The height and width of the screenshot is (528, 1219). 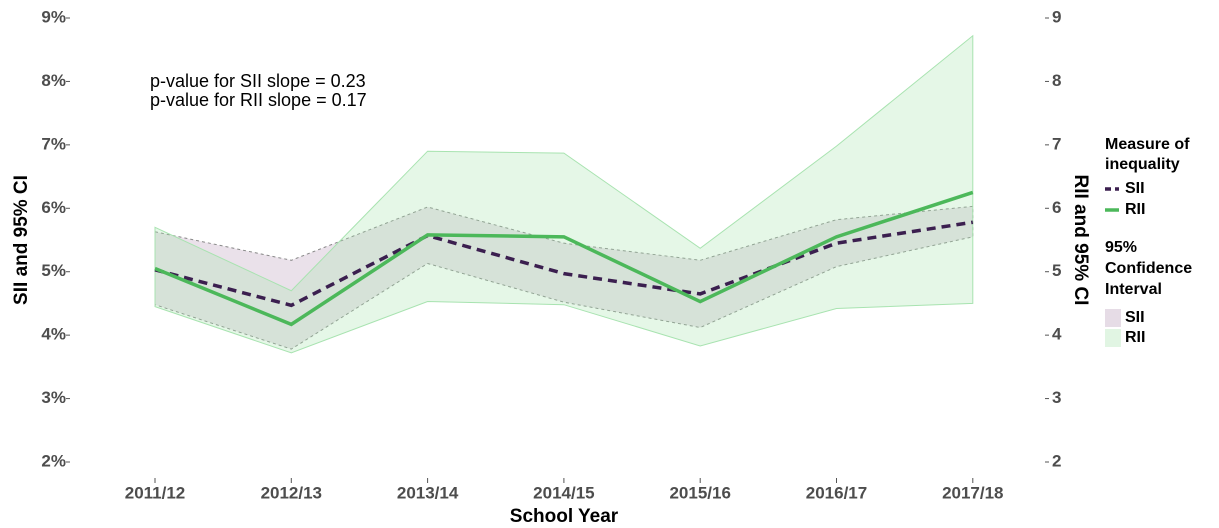 What do you see at coordinates (53, 270) in the screenshot?
I see `y-tick-label: 5%` at bounding box center [53, 270].